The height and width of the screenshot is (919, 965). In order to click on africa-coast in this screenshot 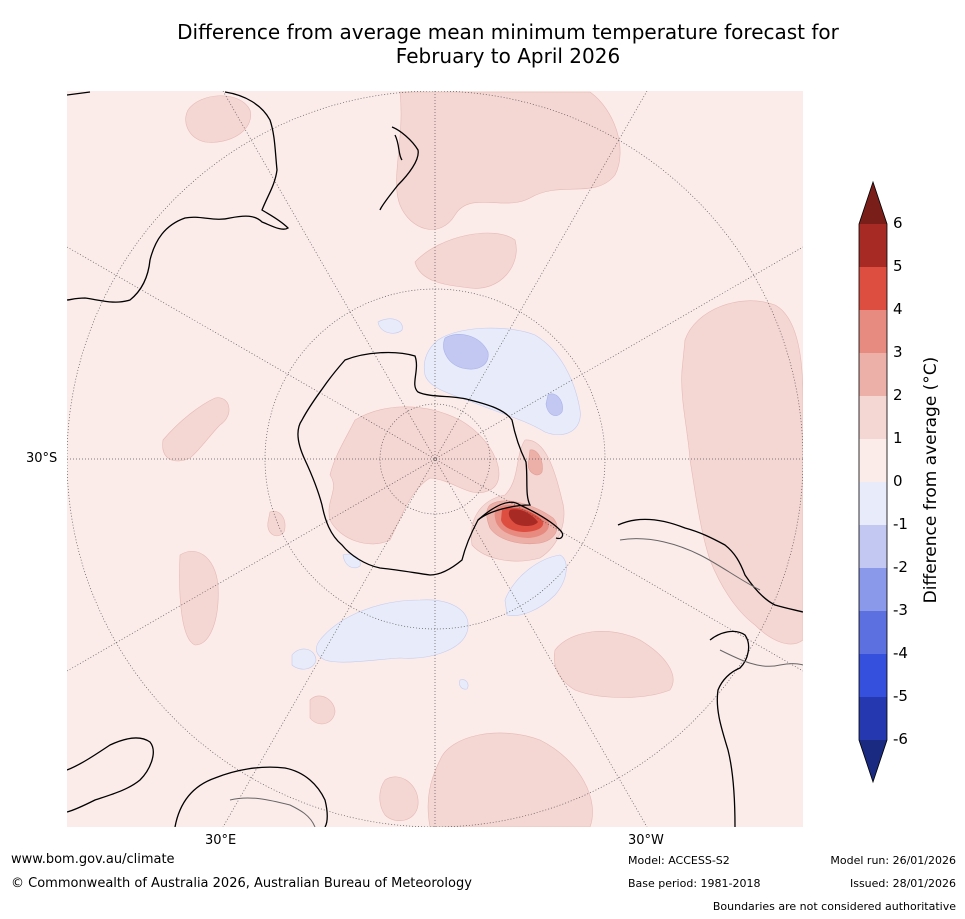, I will do `click(197, 782)`.